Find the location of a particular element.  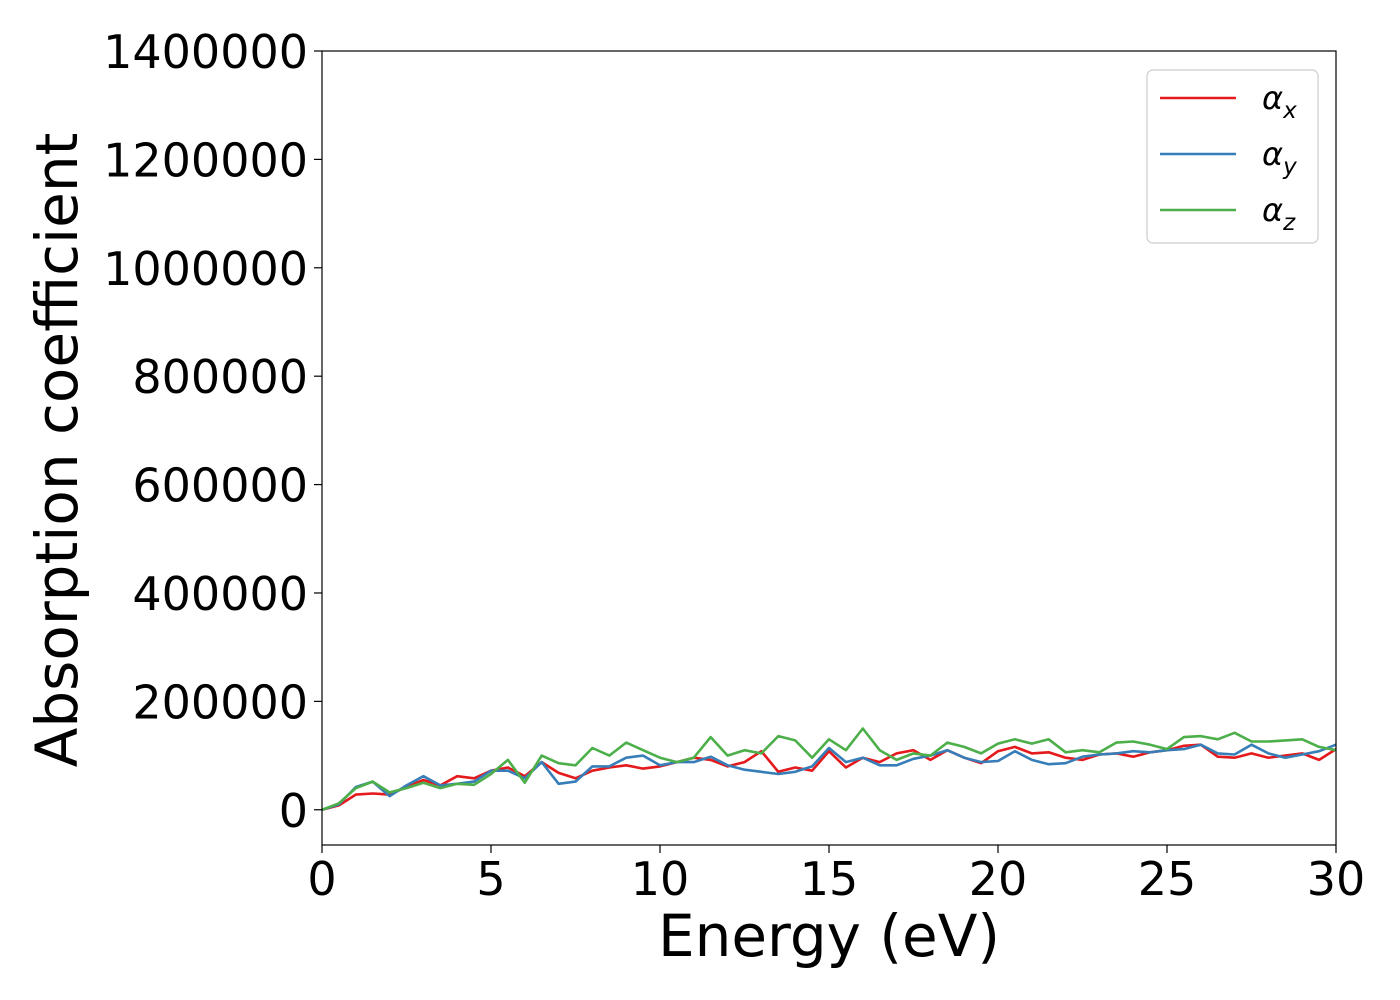

legend-label-3: αz is located at coordinates (1279, 213).